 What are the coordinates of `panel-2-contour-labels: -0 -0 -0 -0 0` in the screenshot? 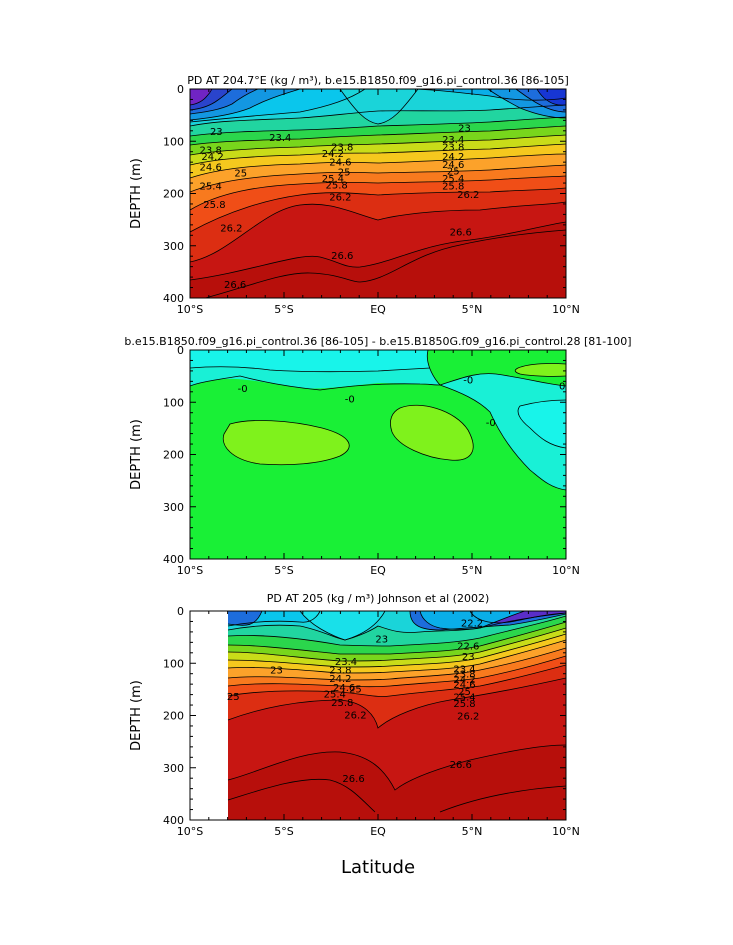 It's located at (402, 402).